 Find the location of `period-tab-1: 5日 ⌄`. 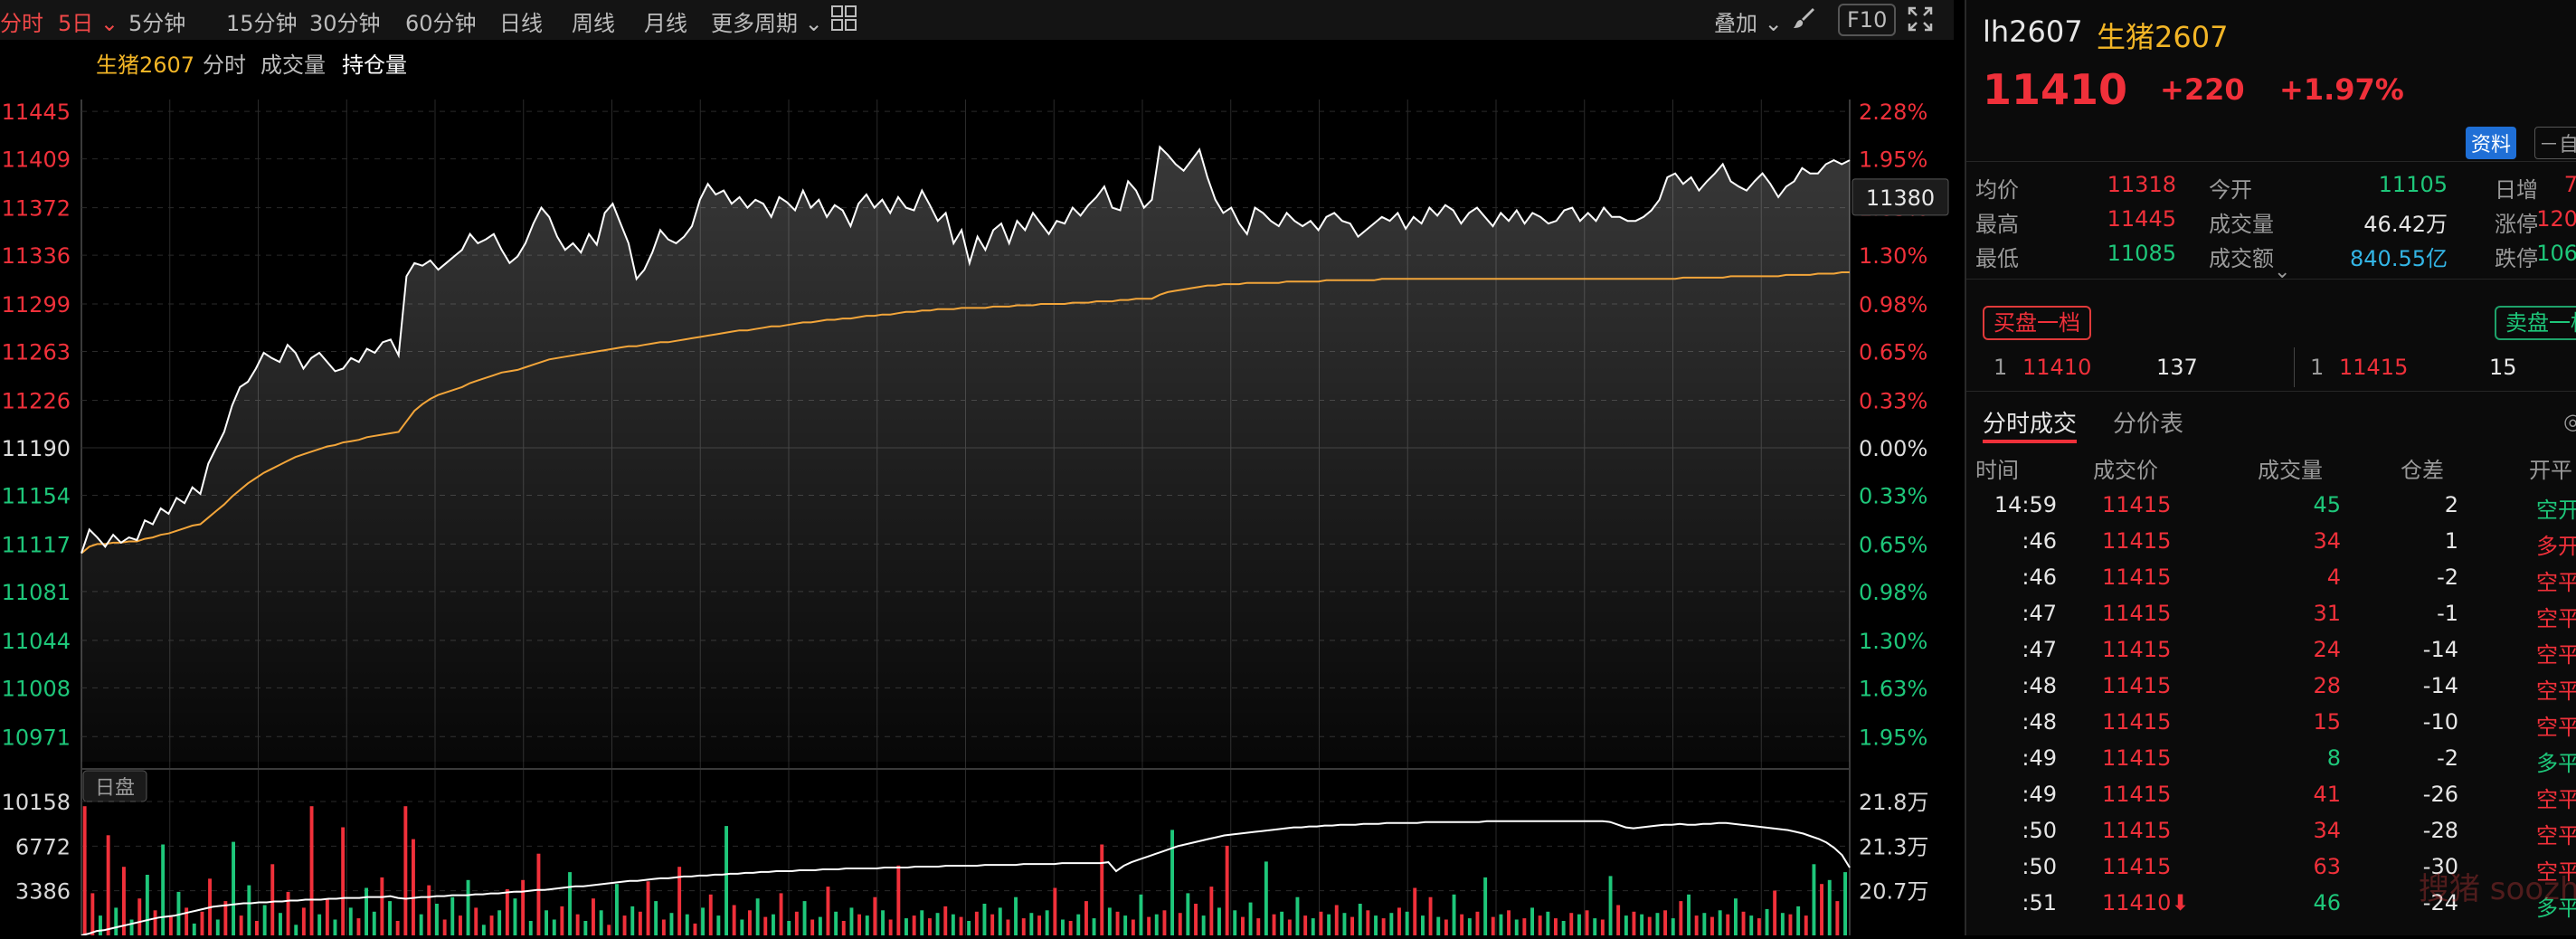

period-tab-1: 5日 ⌄ is located at coordinates (88, 23).